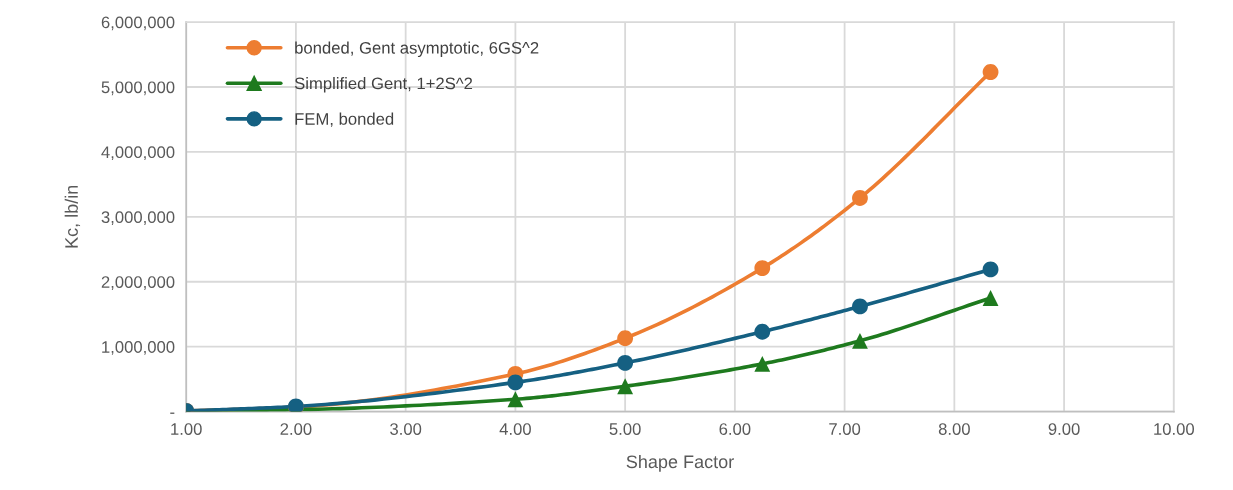 This screenshot has height=490, width=1233. Describe the element at coordinates (138, 218) in the screenshot. I see `y-tick-label: 3,000,000` at that location.